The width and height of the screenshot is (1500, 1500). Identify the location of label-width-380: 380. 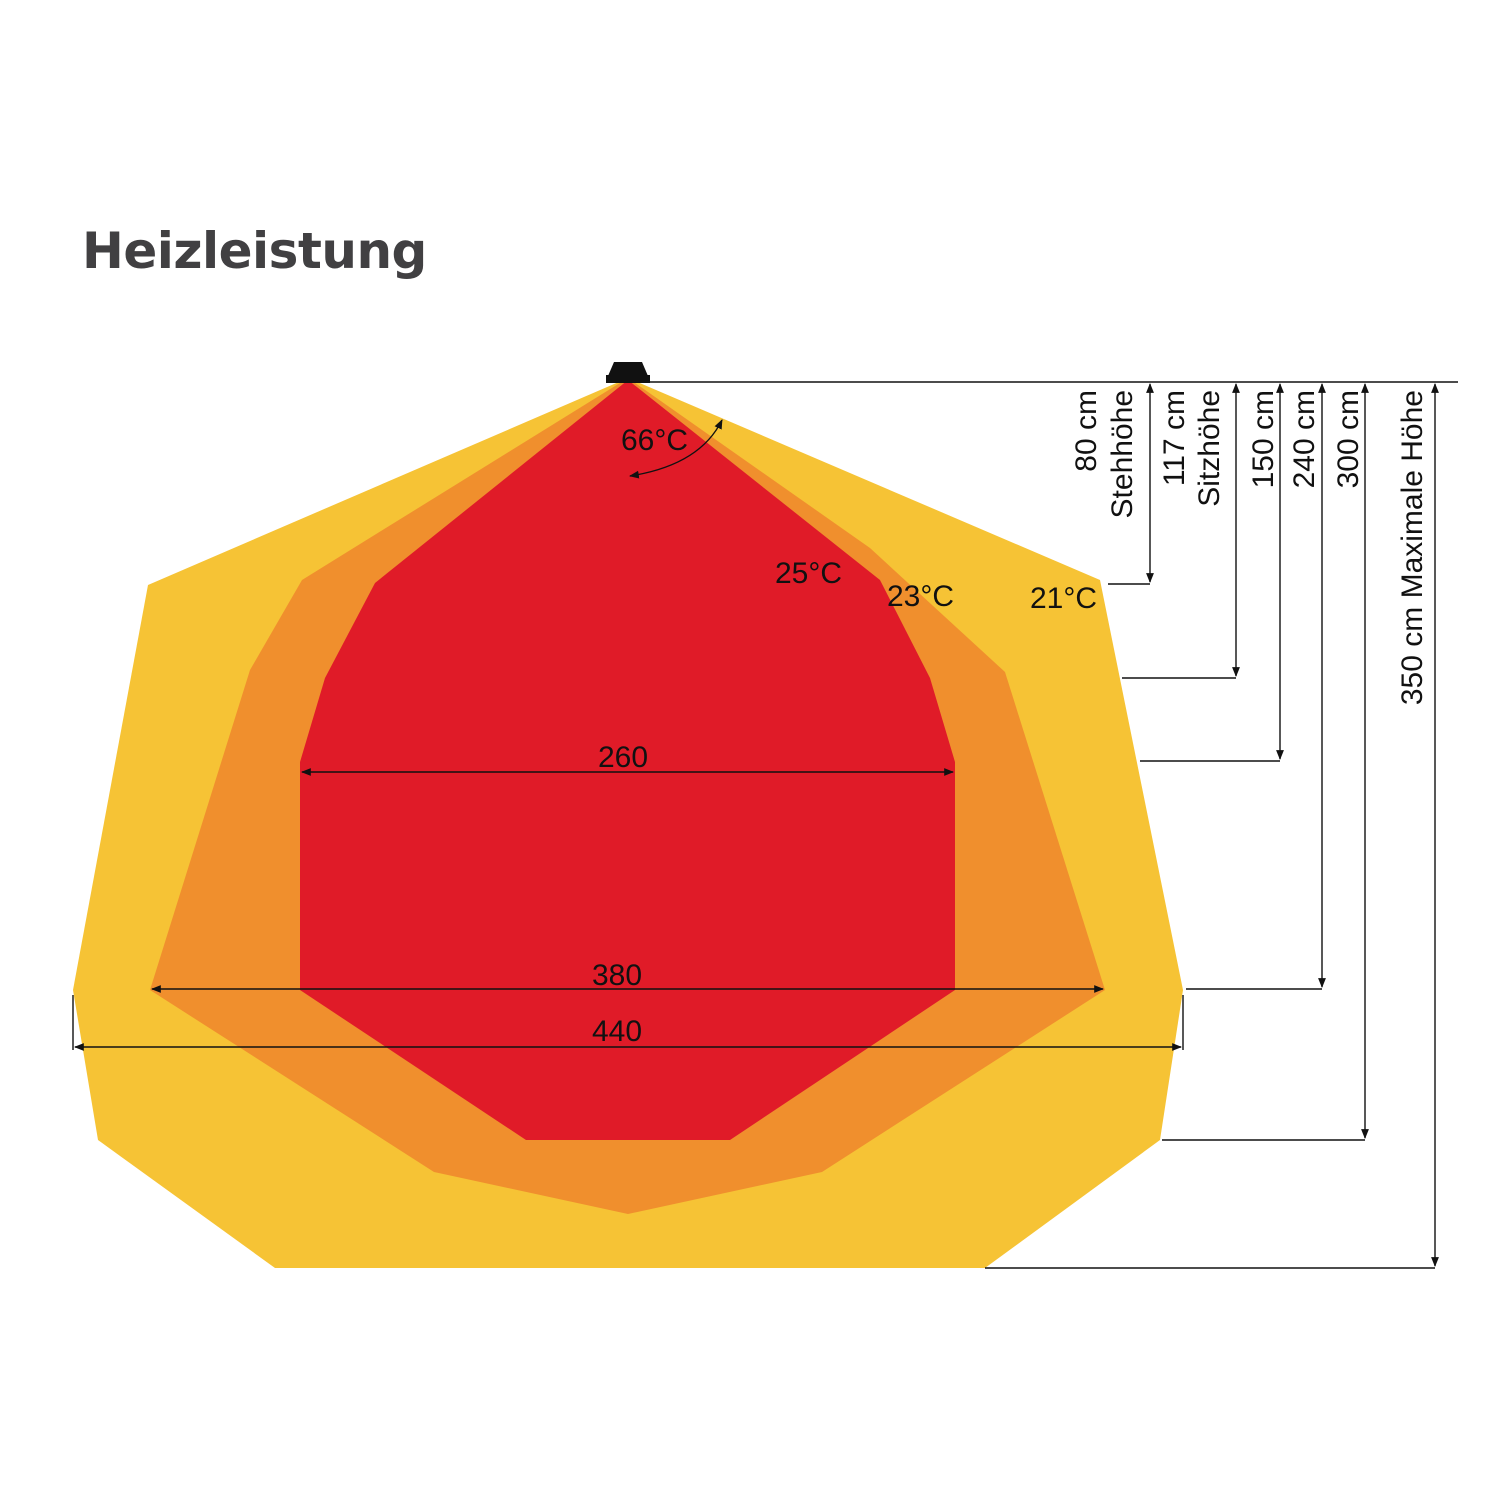
(617, 975).